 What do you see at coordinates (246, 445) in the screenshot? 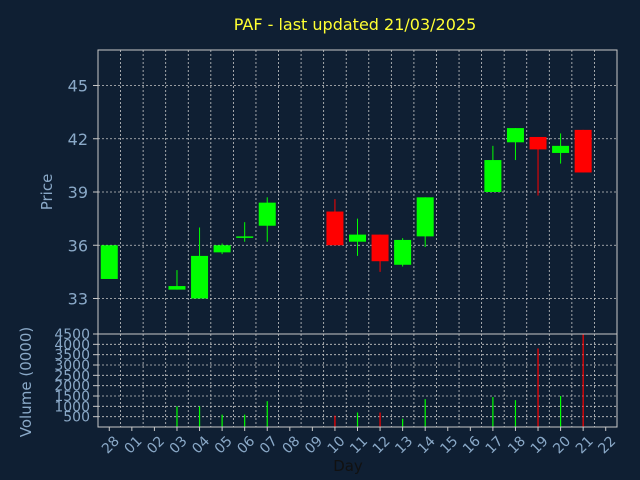
I see `day-tick-label: 06` at bounding box center [246, 445].